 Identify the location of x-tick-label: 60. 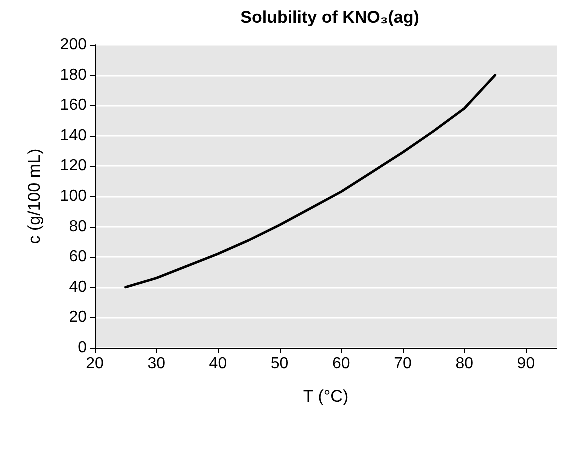
(341, 364).